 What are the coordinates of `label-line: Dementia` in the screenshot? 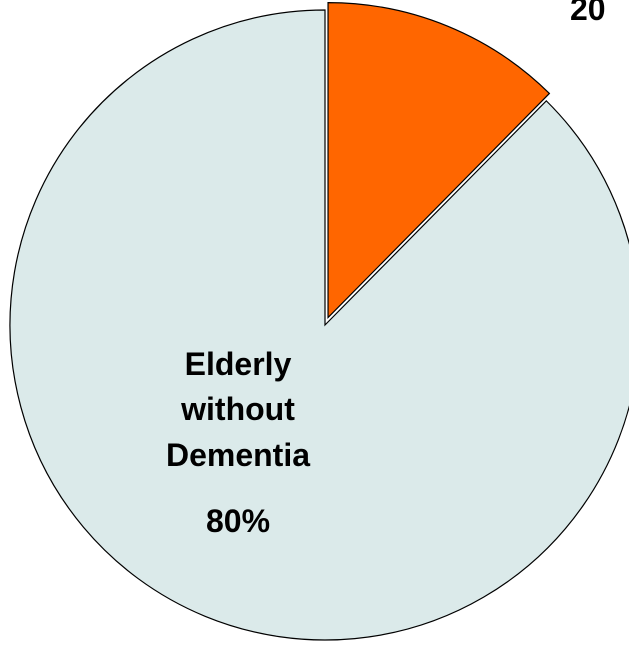 It's located at (238, 455).